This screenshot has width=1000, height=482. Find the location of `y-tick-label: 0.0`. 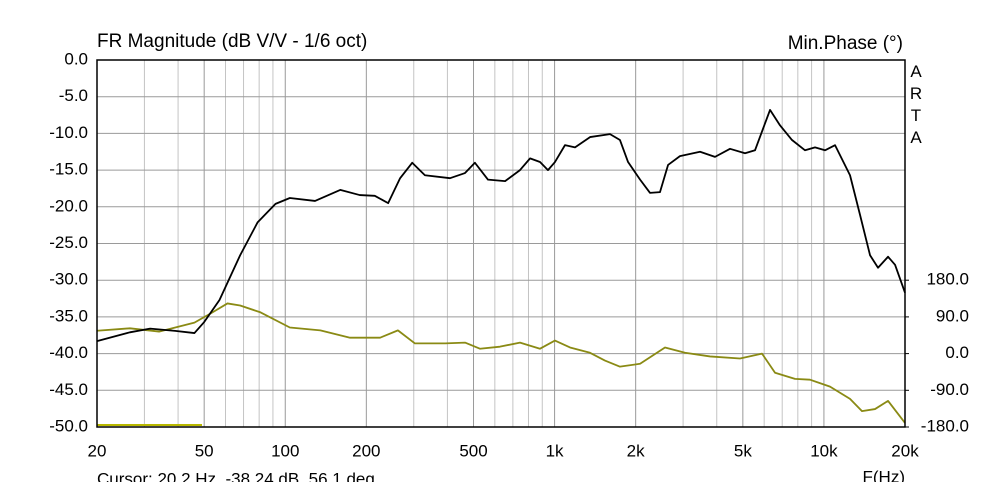

y-tick-label: 0.0 is located at coordinates (76, 58).